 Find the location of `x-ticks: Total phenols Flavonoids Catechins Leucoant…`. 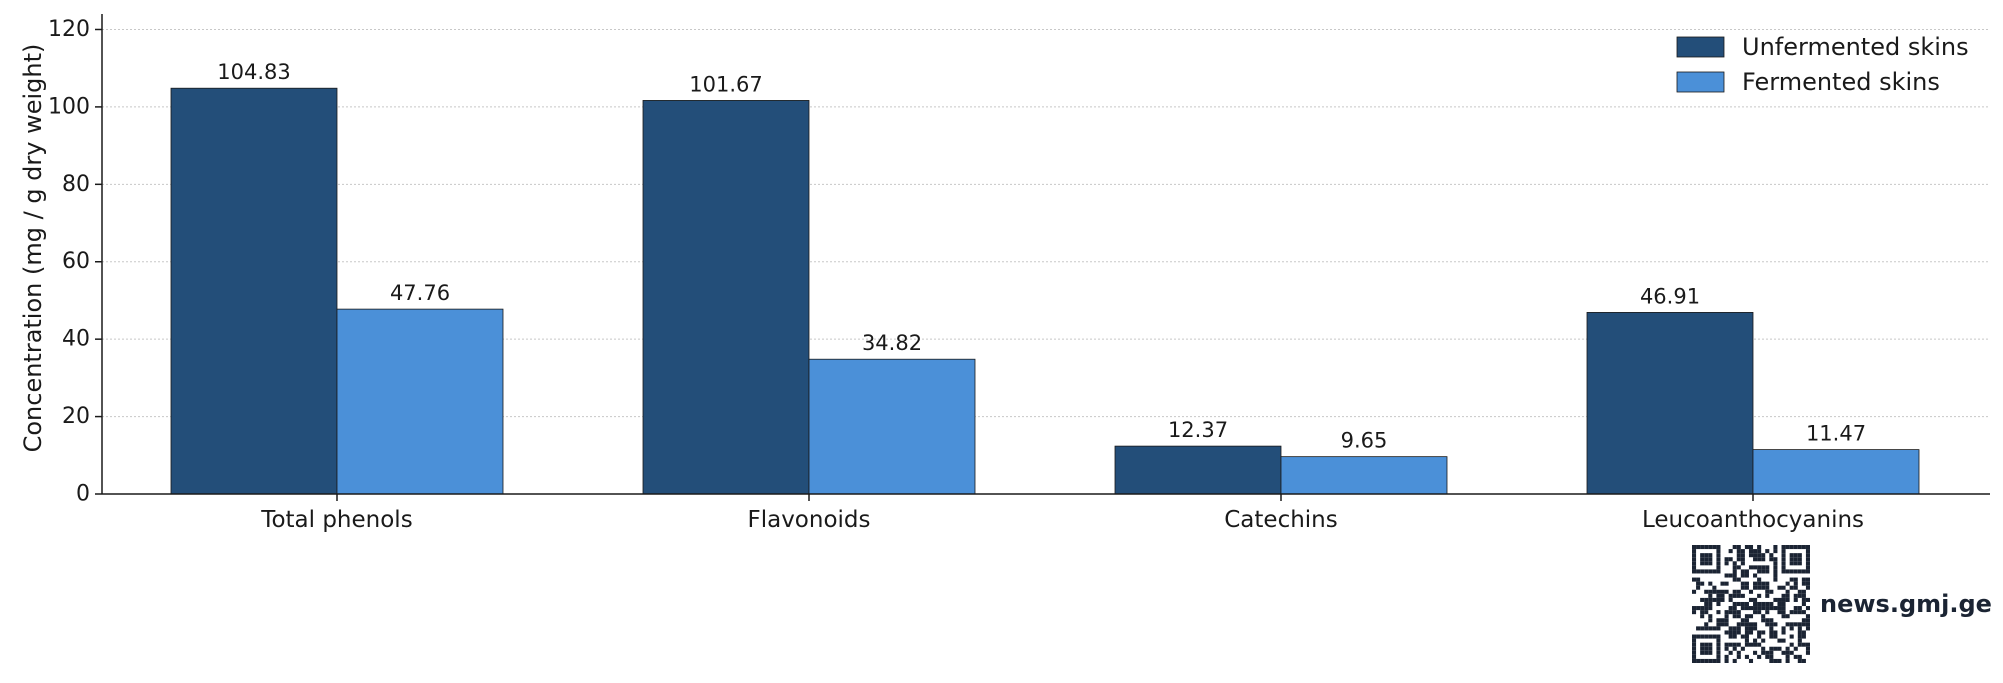

x-ticks: Total phenols Flavonoids Catechins Leucoant… is located at coordinates (1062, 513).